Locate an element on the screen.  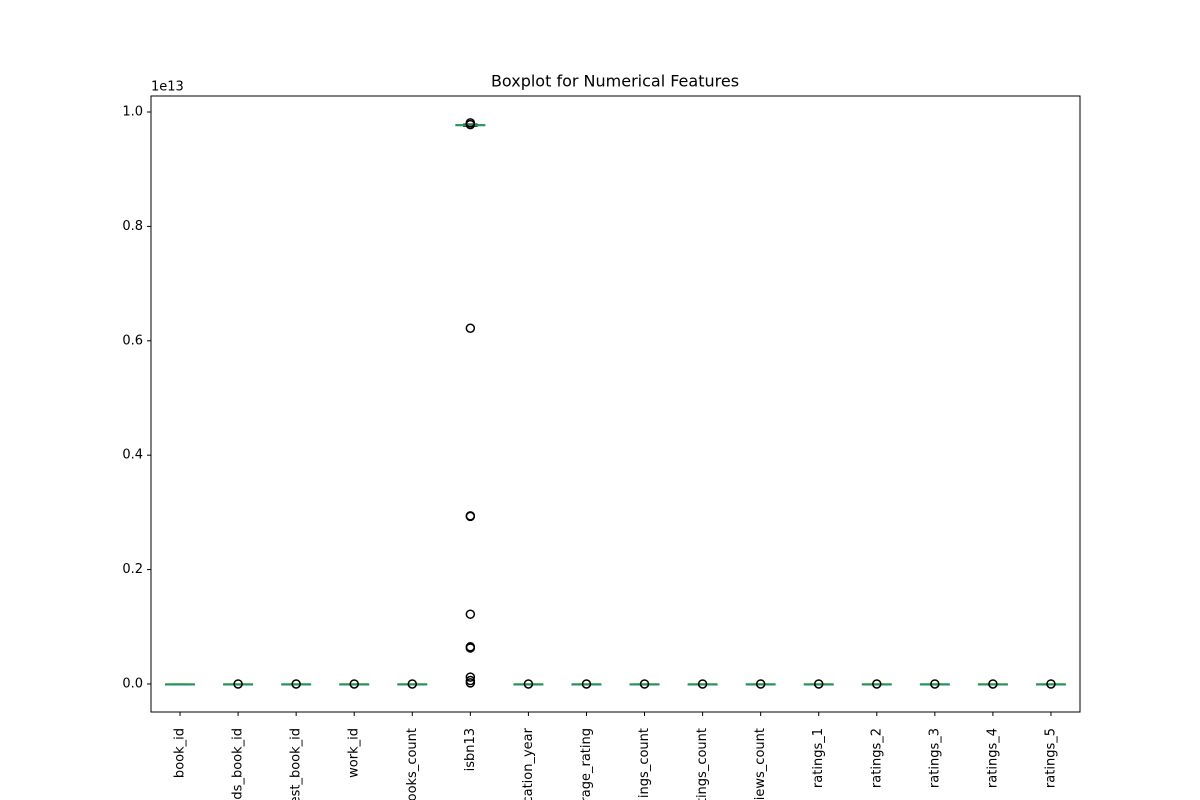
x-tick-label: ratings_4 is located at coordinates (992, 758).